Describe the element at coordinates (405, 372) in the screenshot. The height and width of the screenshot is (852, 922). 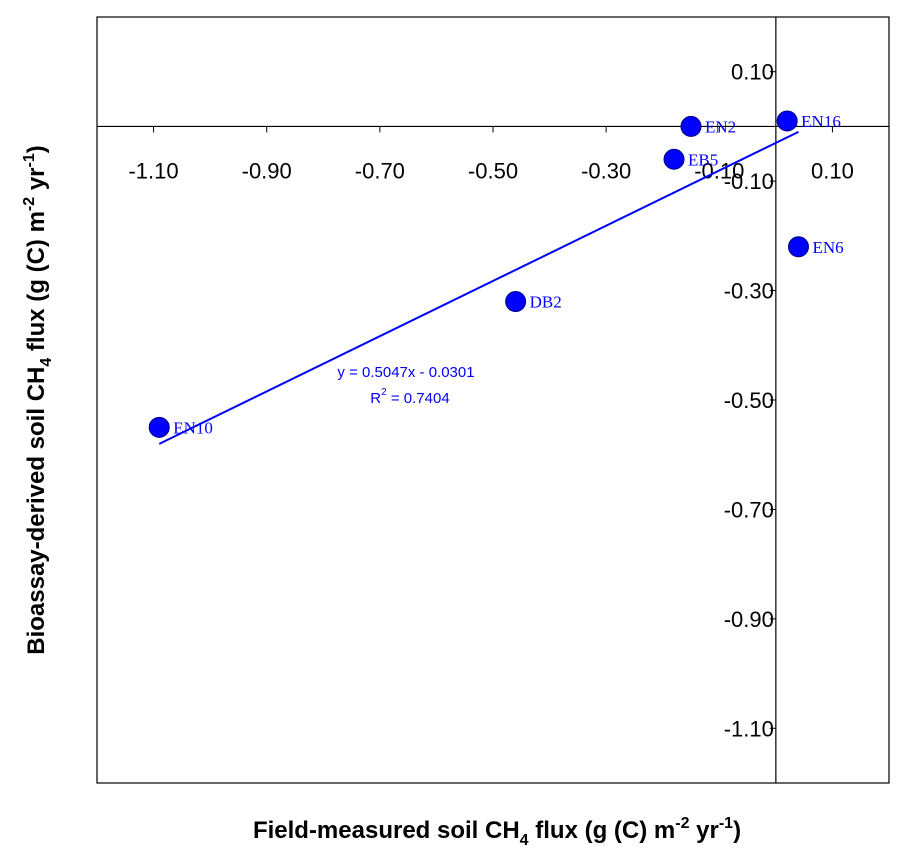
I see `trendline-equation: y = 0.5047x - 0.0301` at that location.